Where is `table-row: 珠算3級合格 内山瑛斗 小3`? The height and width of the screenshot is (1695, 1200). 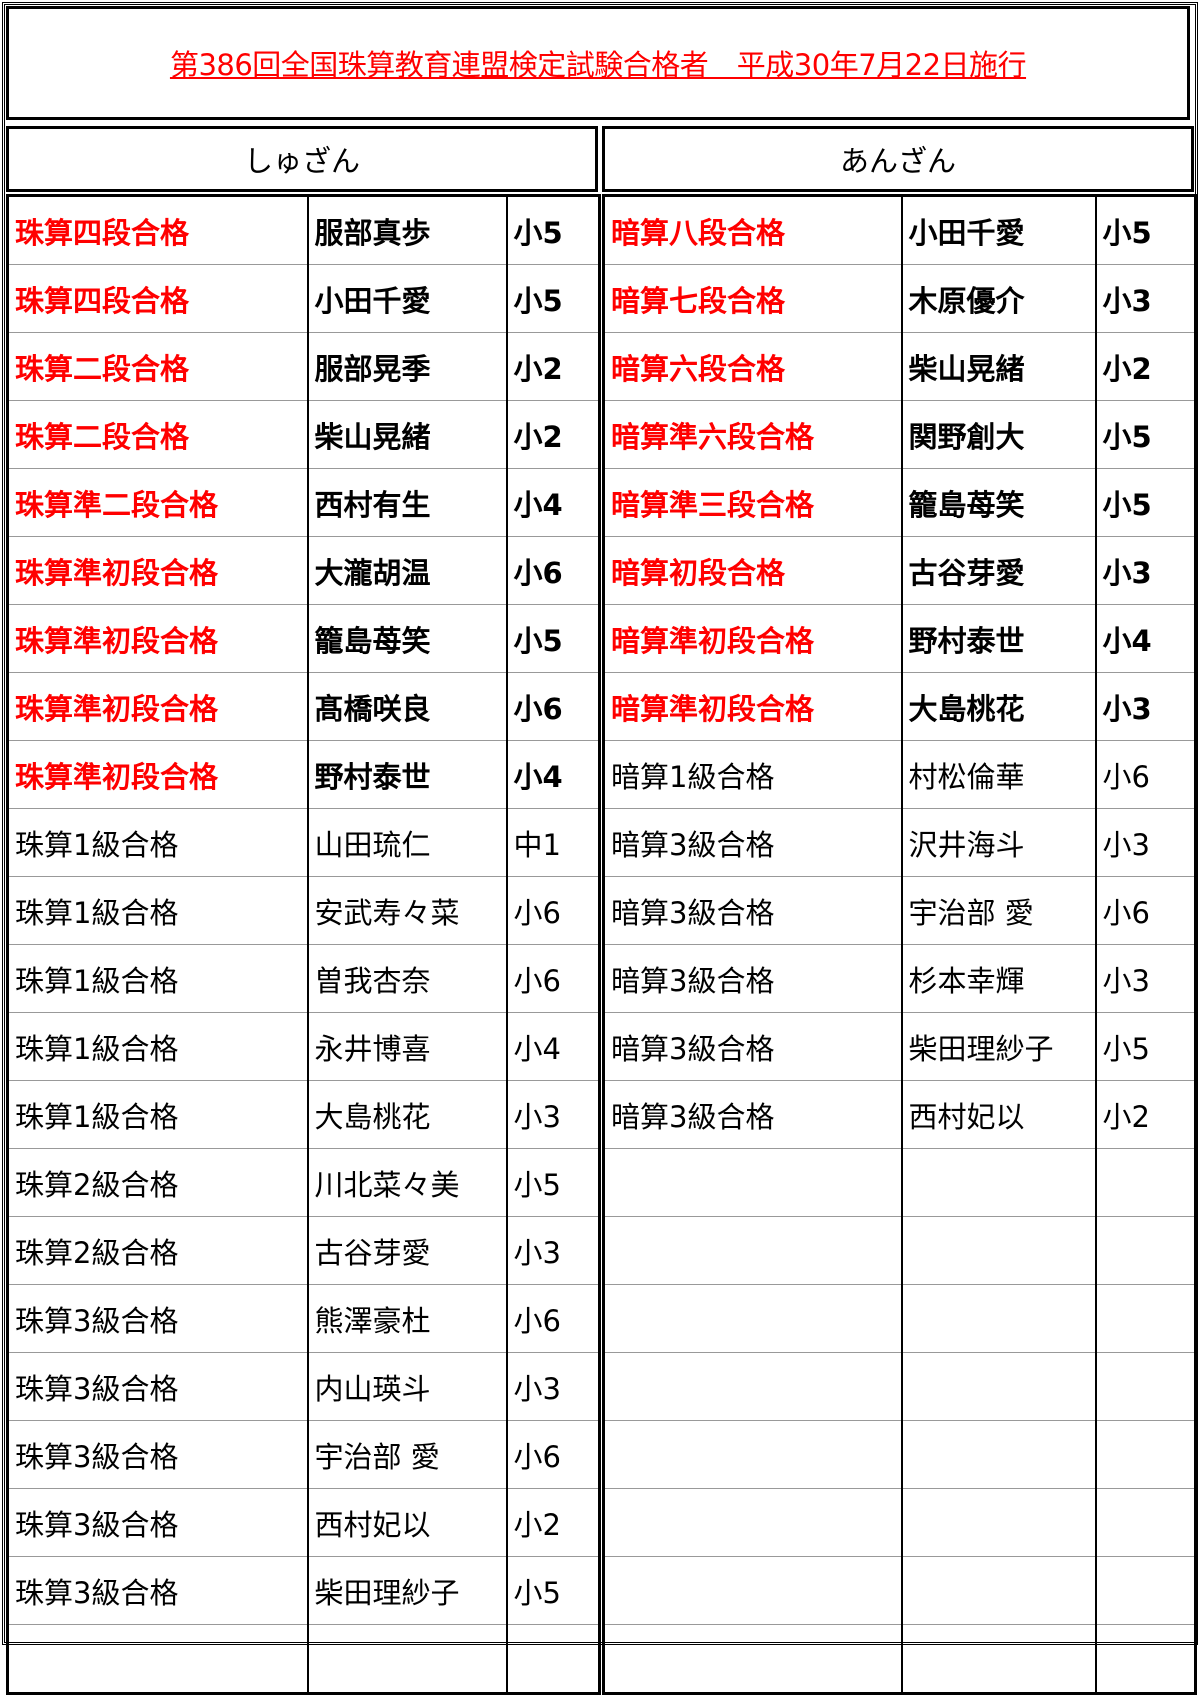 table-row: 珠算3級合格 内山瑛斗 小3 is located at coordinates (303, 1386).